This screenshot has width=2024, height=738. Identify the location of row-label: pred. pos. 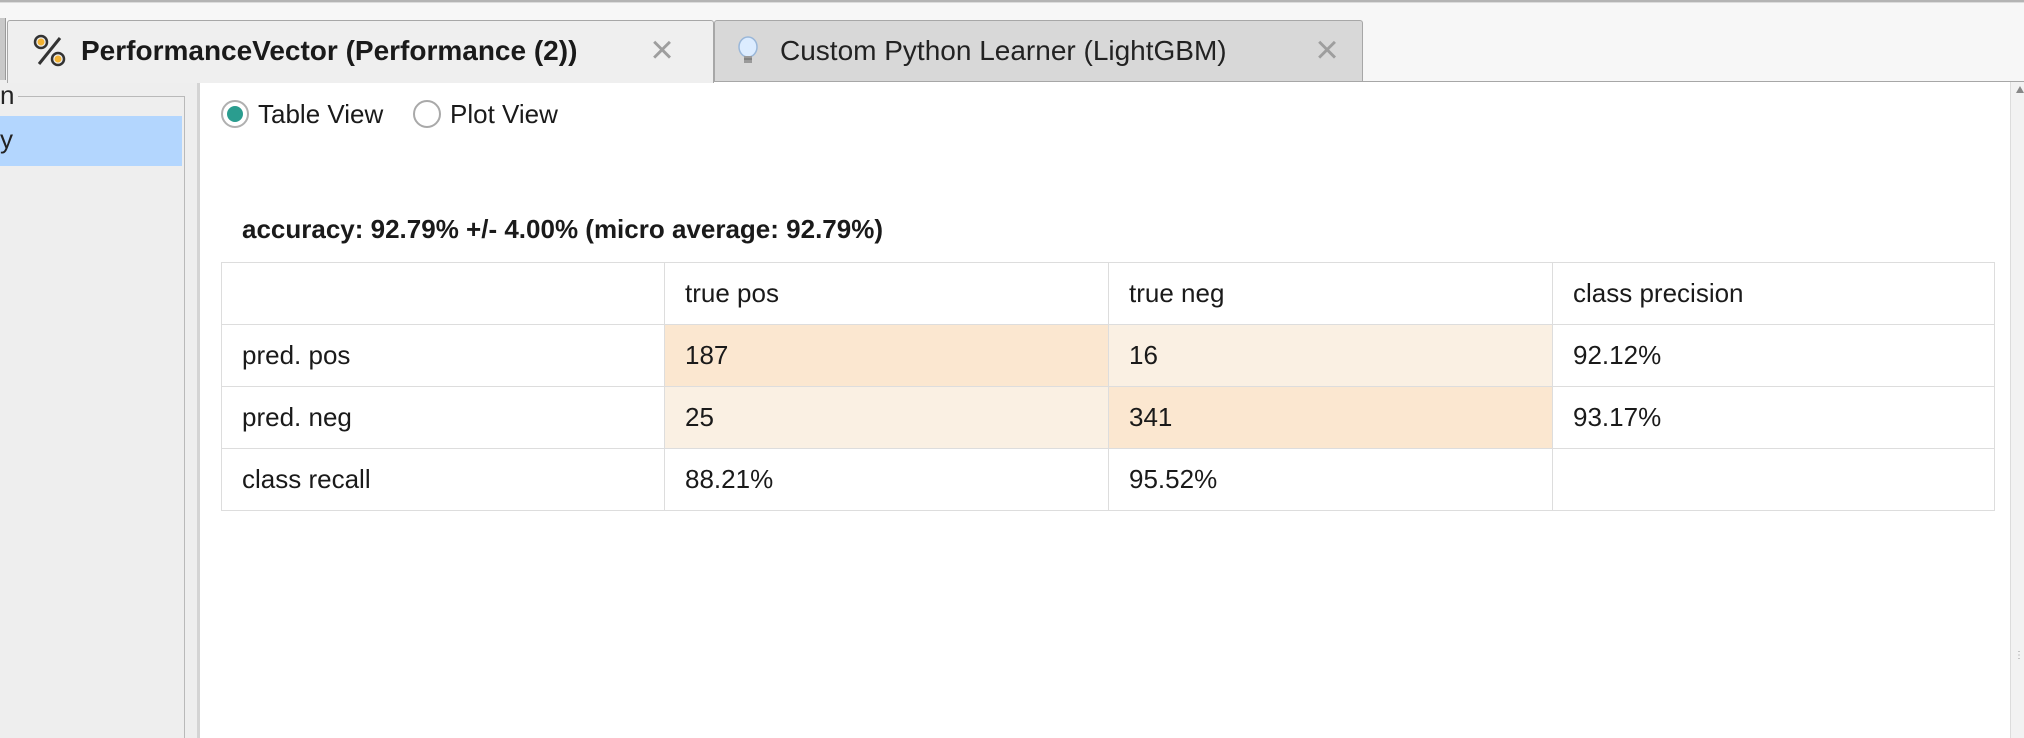
(443, 355).